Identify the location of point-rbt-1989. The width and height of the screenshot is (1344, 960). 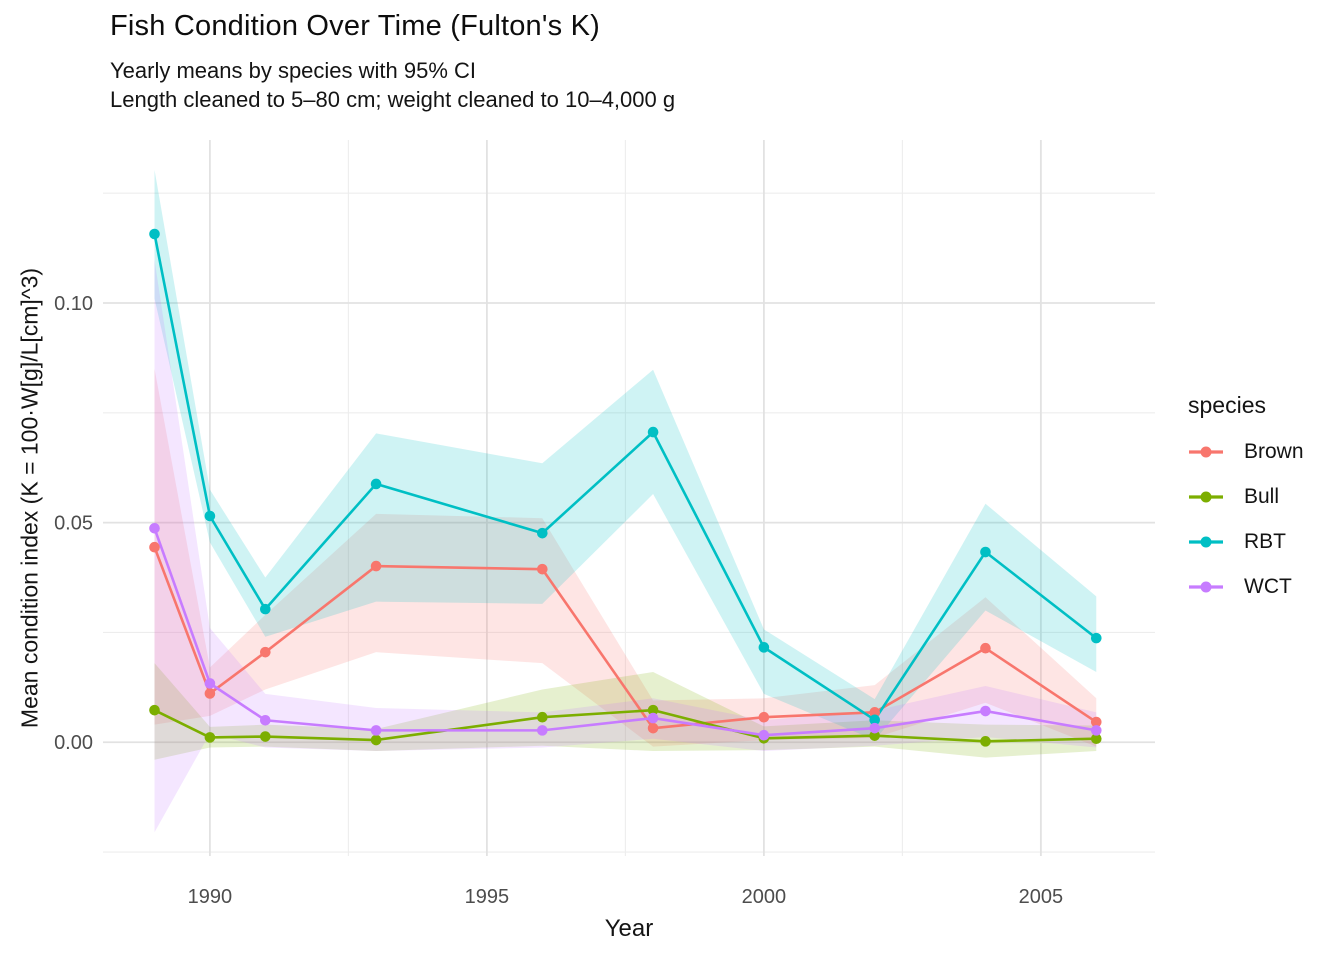
(154, 234).